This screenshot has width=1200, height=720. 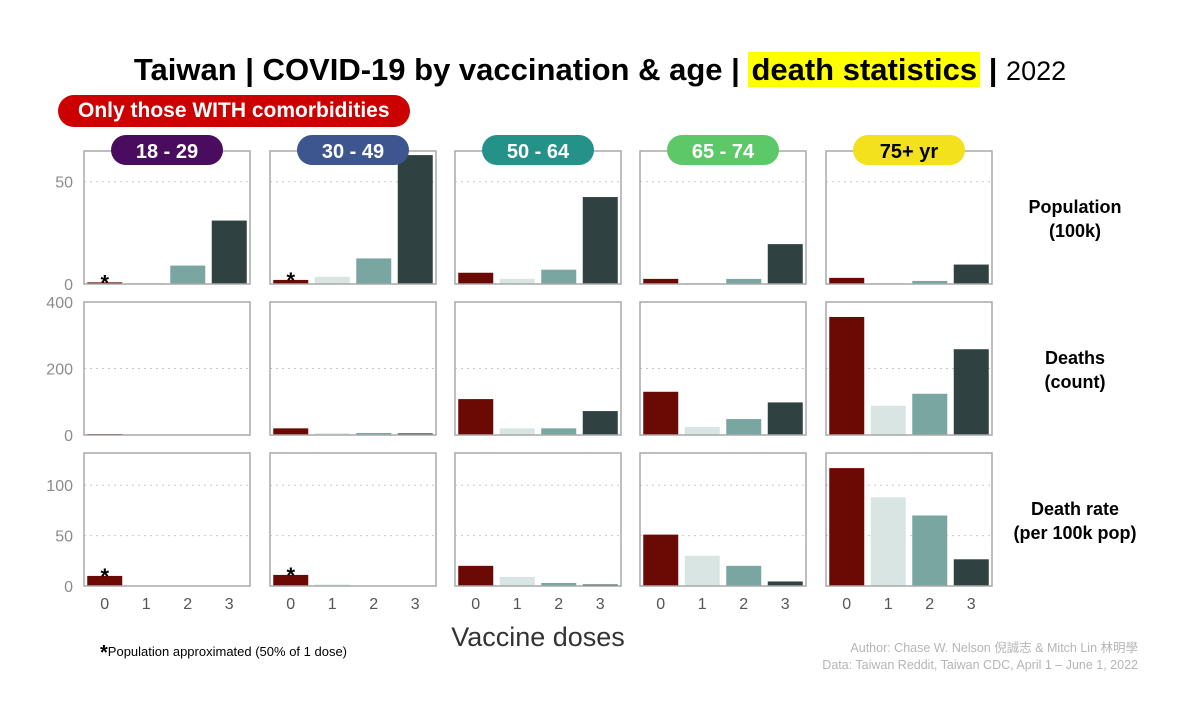 I want to click on footnote: *Population approximated (50% of 1 dose), so click(x=223, y=653).